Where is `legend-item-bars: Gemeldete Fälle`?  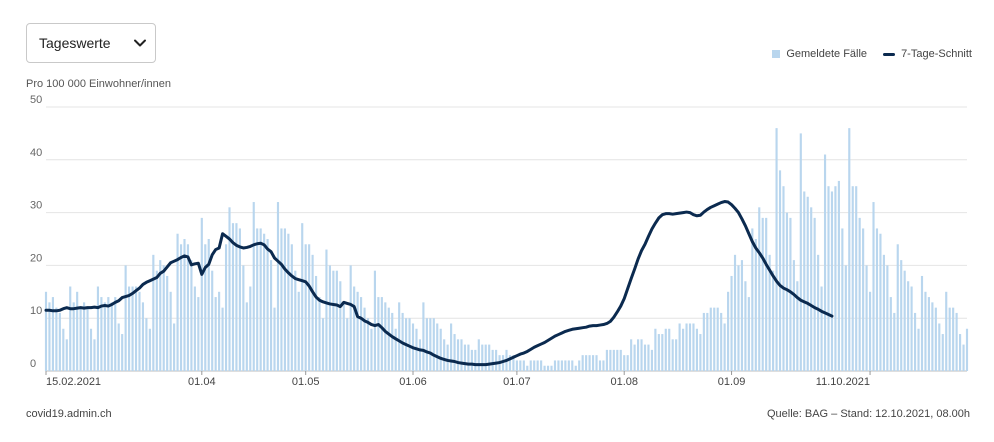 legend-item-bars: Gemeldete Fälle is located at coordinates (819, 54).